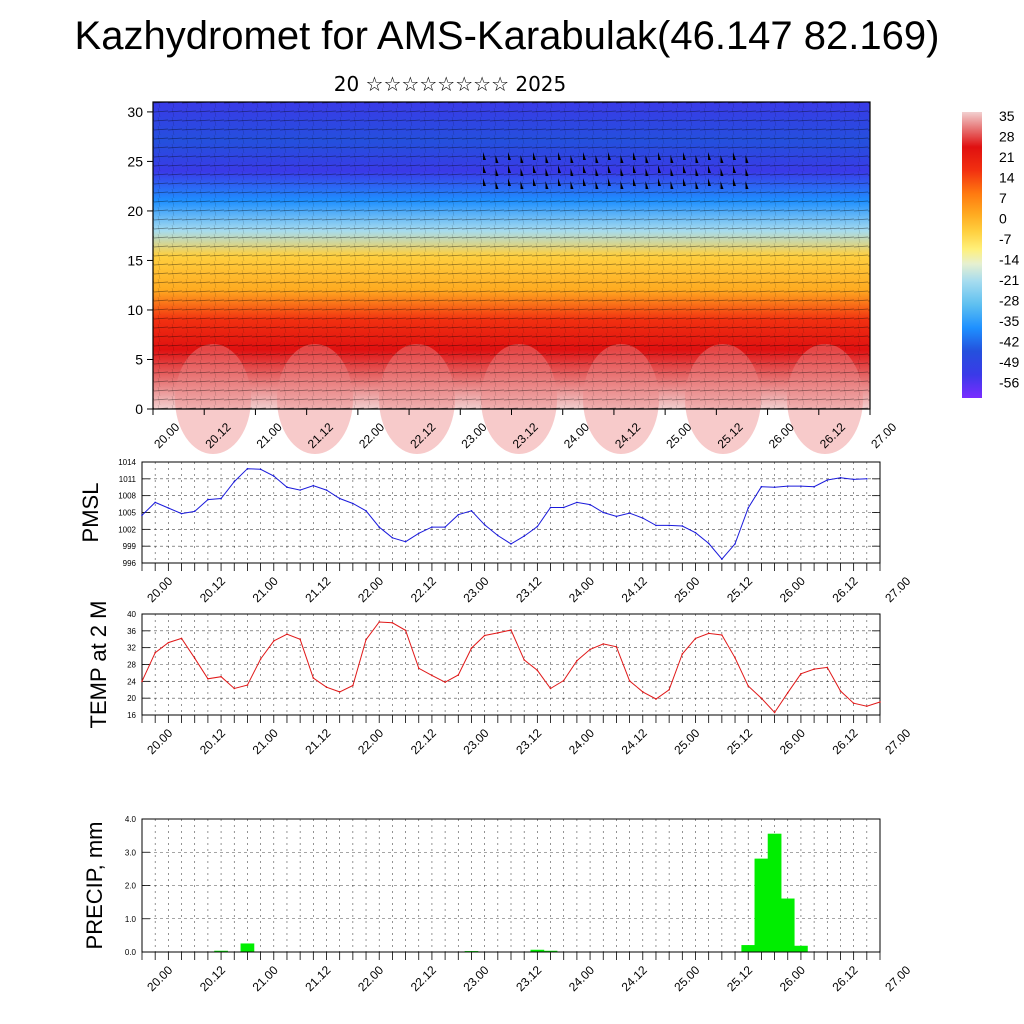 The height and width of the screenshot is (1024, 1024). I want to click on colorbar-label: 35, so click(1007, 116).